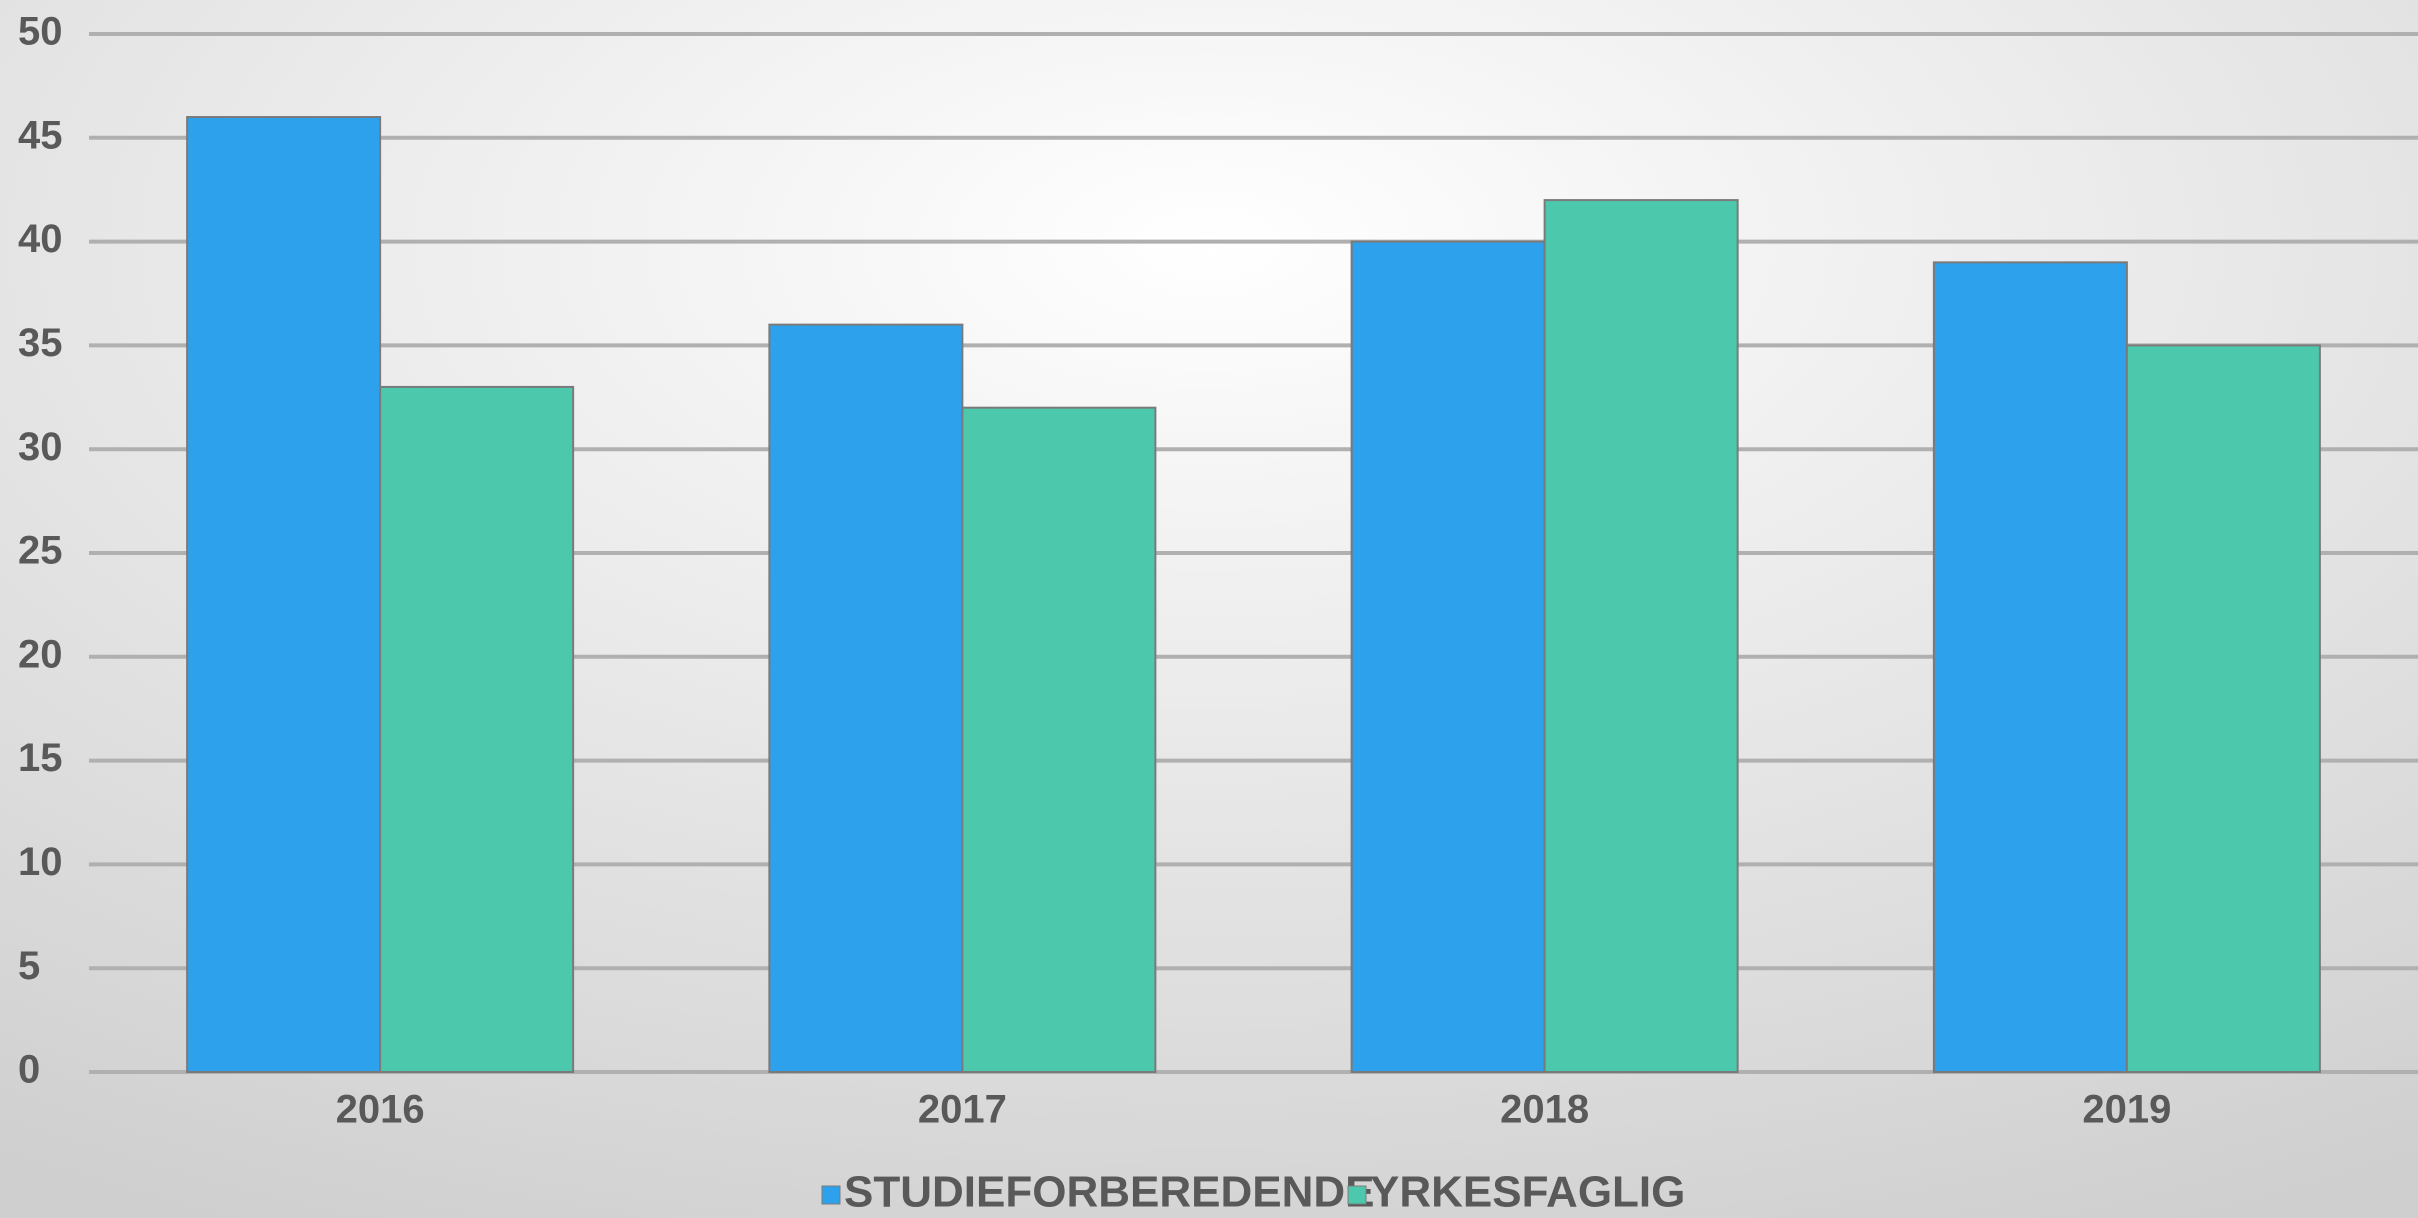  What do you see at coordinates (29, 1070) in the screenshot?
I see `y-tick-label: 0` at bounding box center [29, 1070].